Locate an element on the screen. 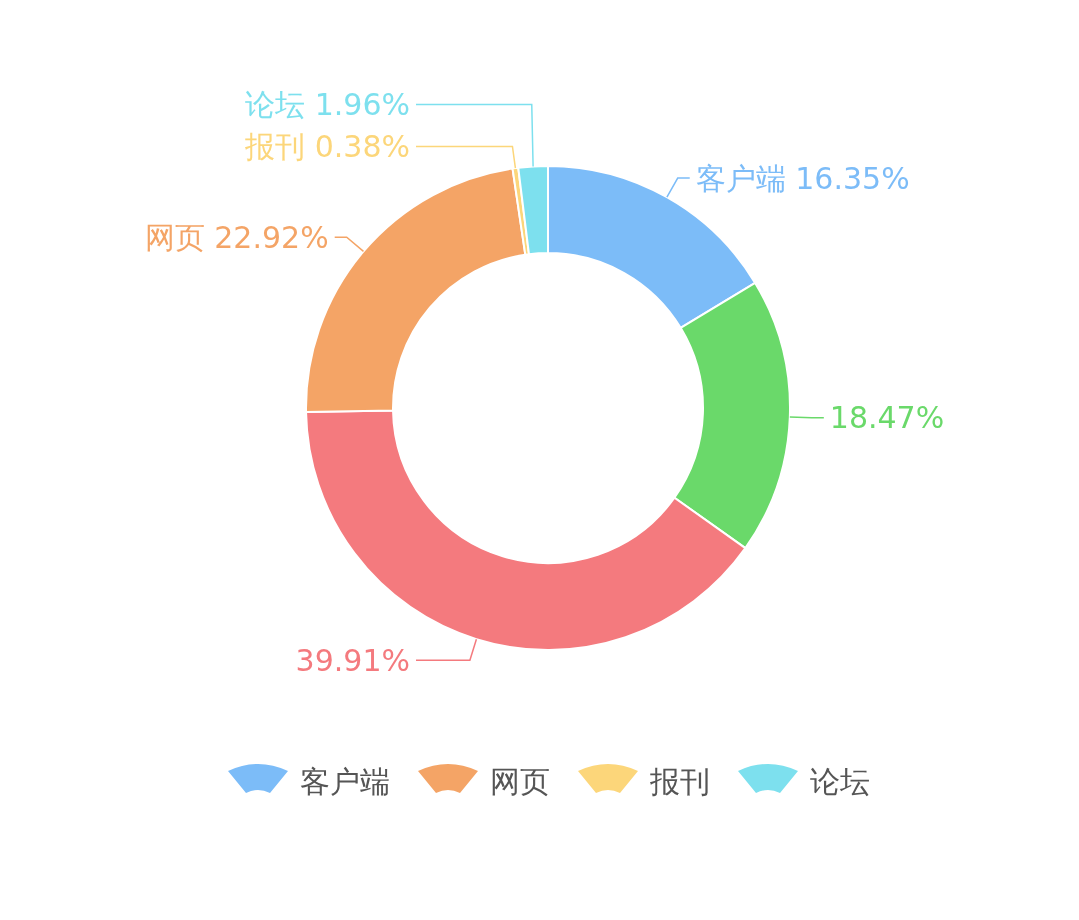 The image size is (1079, 920). legend-label: 报刊 is located at coordinates (679, 781).